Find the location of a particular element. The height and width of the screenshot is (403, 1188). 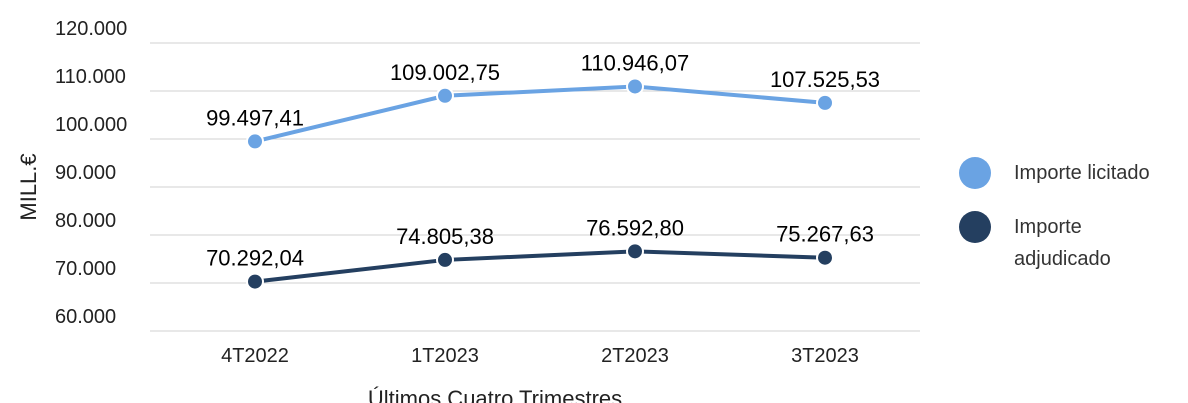

data-label: 107.525,53 is located at coordinates (825, 79).